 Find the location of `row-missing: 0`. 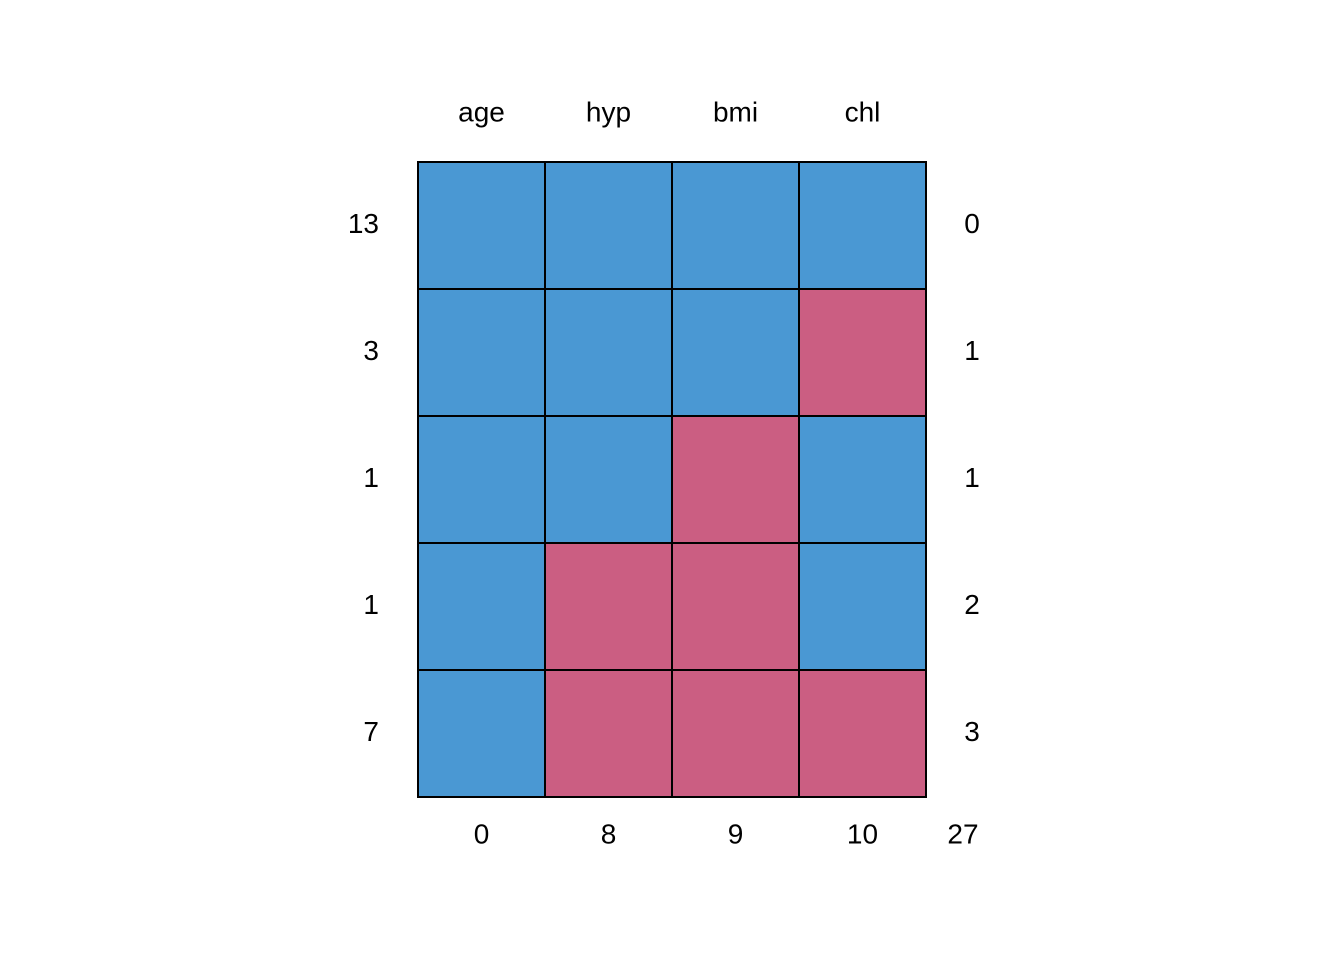

row-missing: 0 is located at coordinates (972, 223).